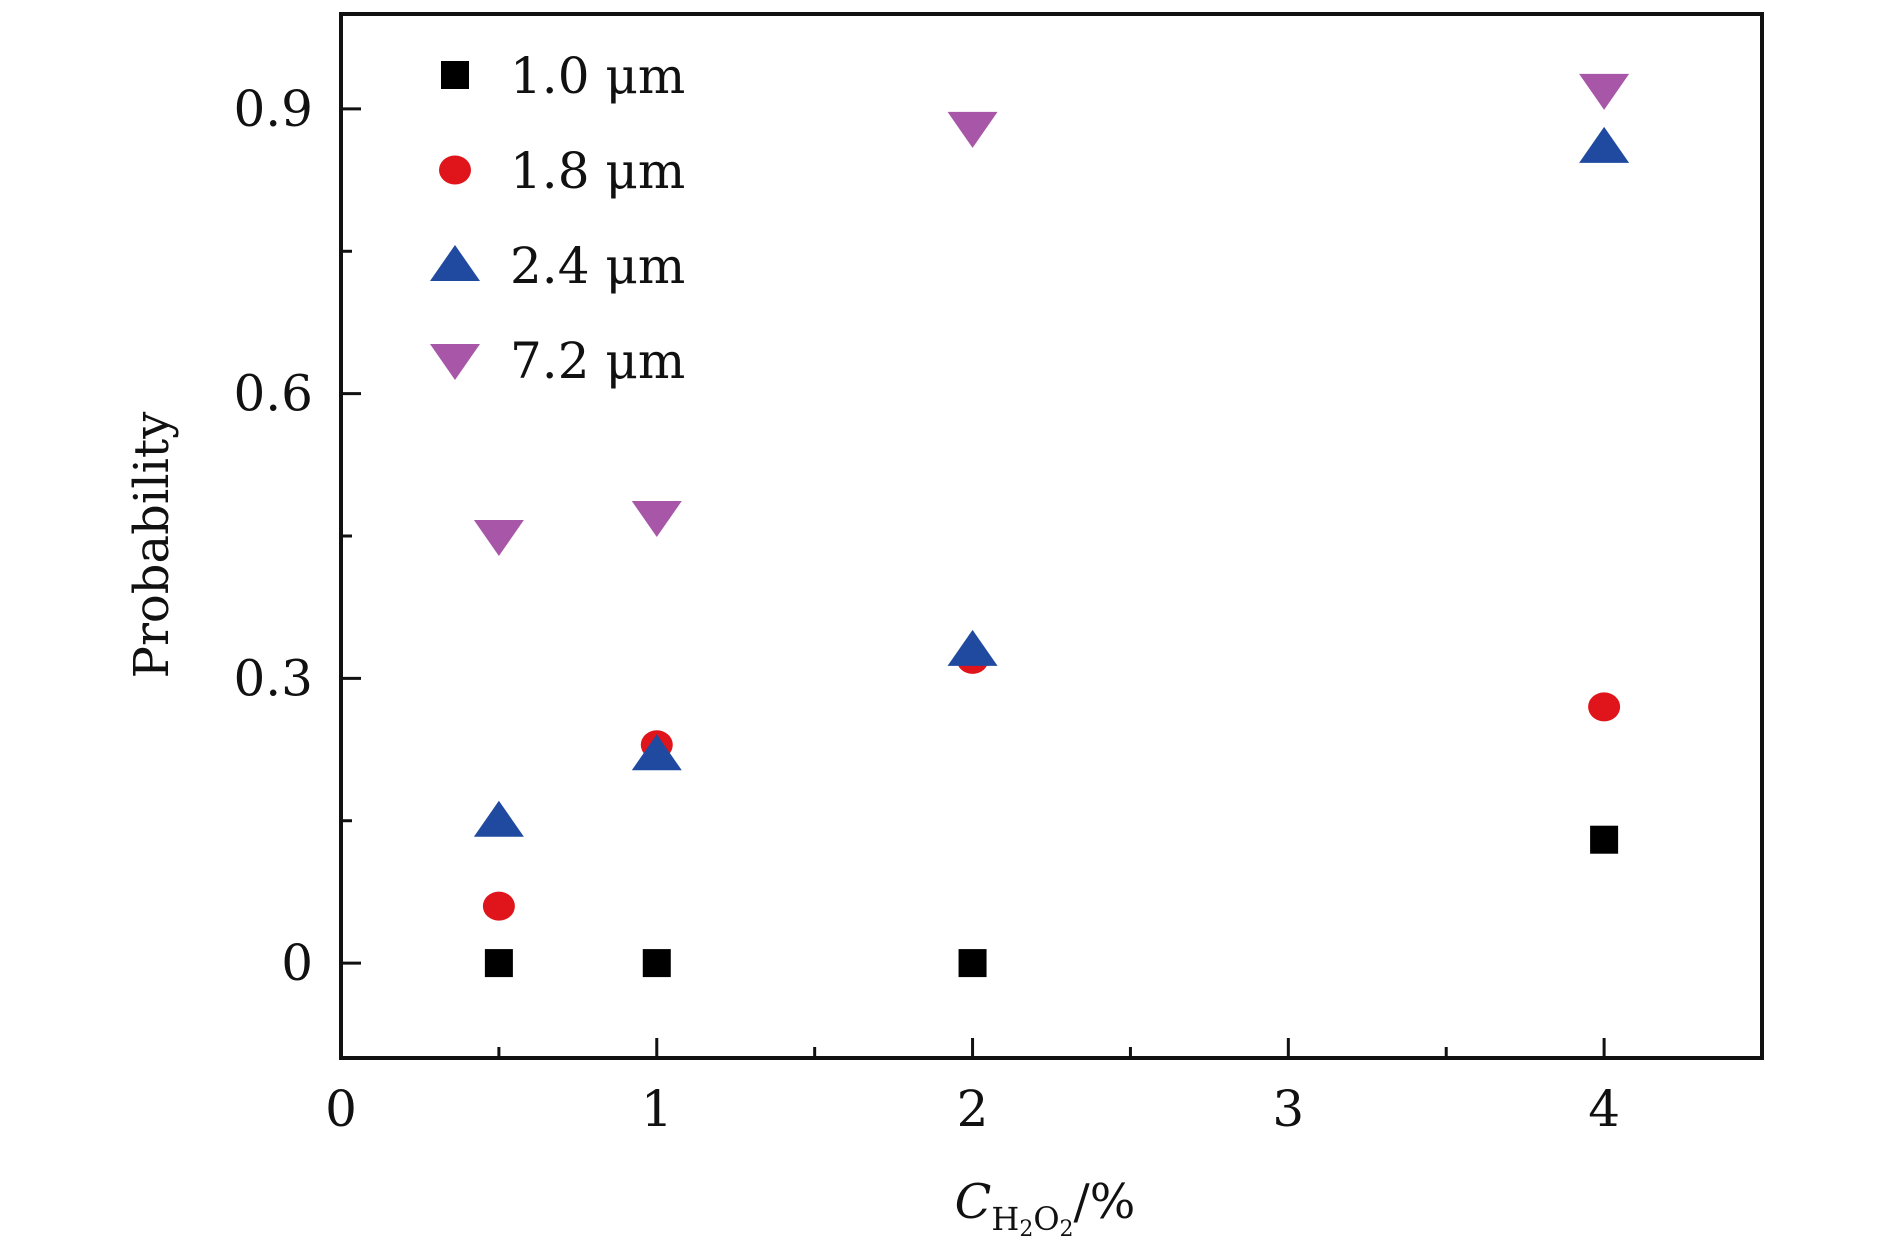 This screenshot has height=1257, width=1890. What do you see at coordinates (297, 963) in the screenshot?
I see `y-tick-label: 0` at bounding box center [297, 963].